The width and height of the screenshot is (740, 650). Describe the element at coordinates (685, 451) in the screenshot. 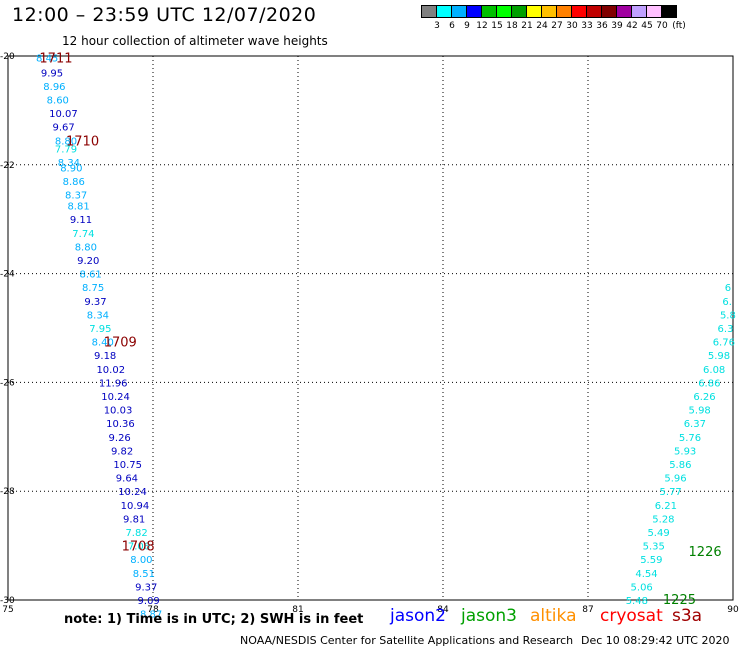

I see `wave-height-point: 5.93` at that location.